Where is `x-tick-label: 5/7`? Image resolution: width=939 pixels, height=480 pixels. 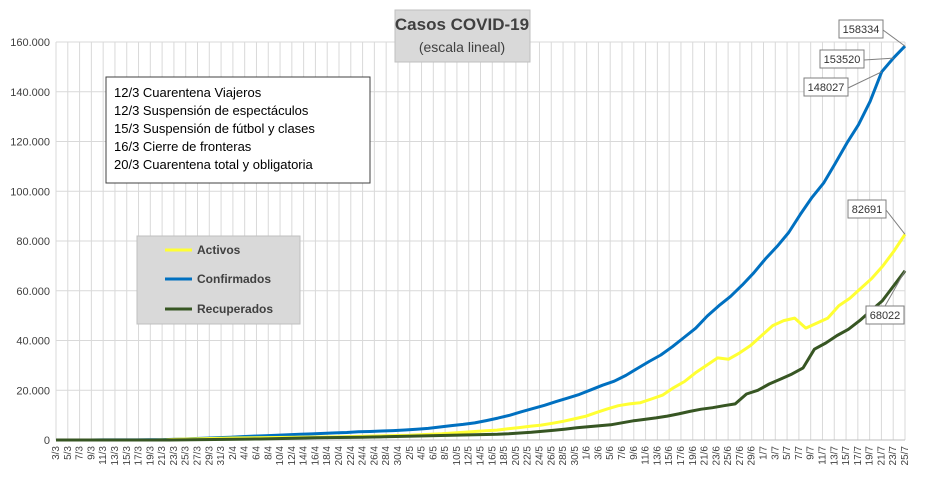 x-tick-label: 5/7 is located at coordinates (787, 453).